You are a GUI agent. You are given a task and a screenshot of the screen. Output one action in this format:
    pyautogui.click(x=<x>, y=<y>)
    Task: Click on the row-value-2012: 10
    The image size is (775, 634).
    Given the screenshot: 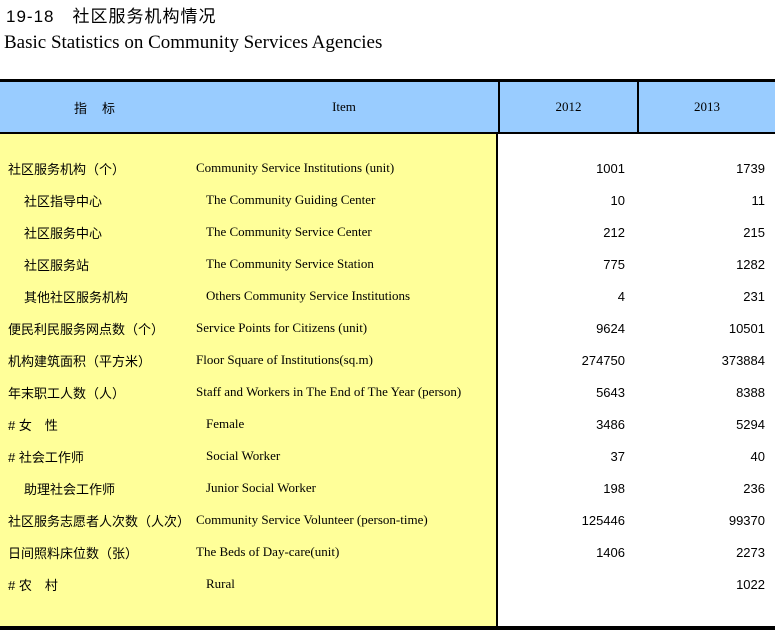 What is the action you would take?
    pyautogui.click(x=617, y=200)
    